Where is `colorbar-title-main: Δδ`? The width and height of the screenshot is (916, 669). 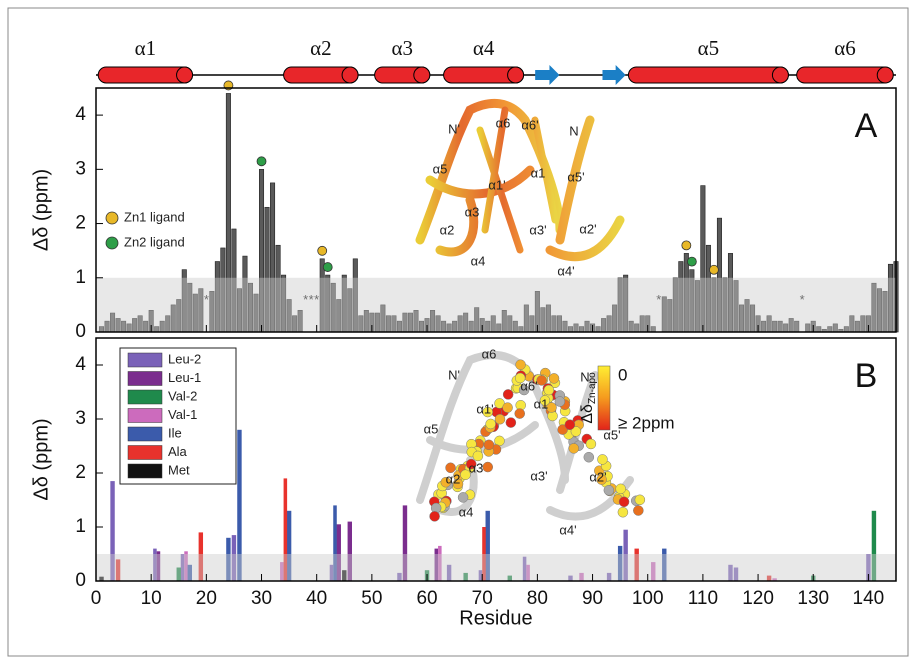
colorbar-title-main: Δδ is located at coordinates (587, 414).